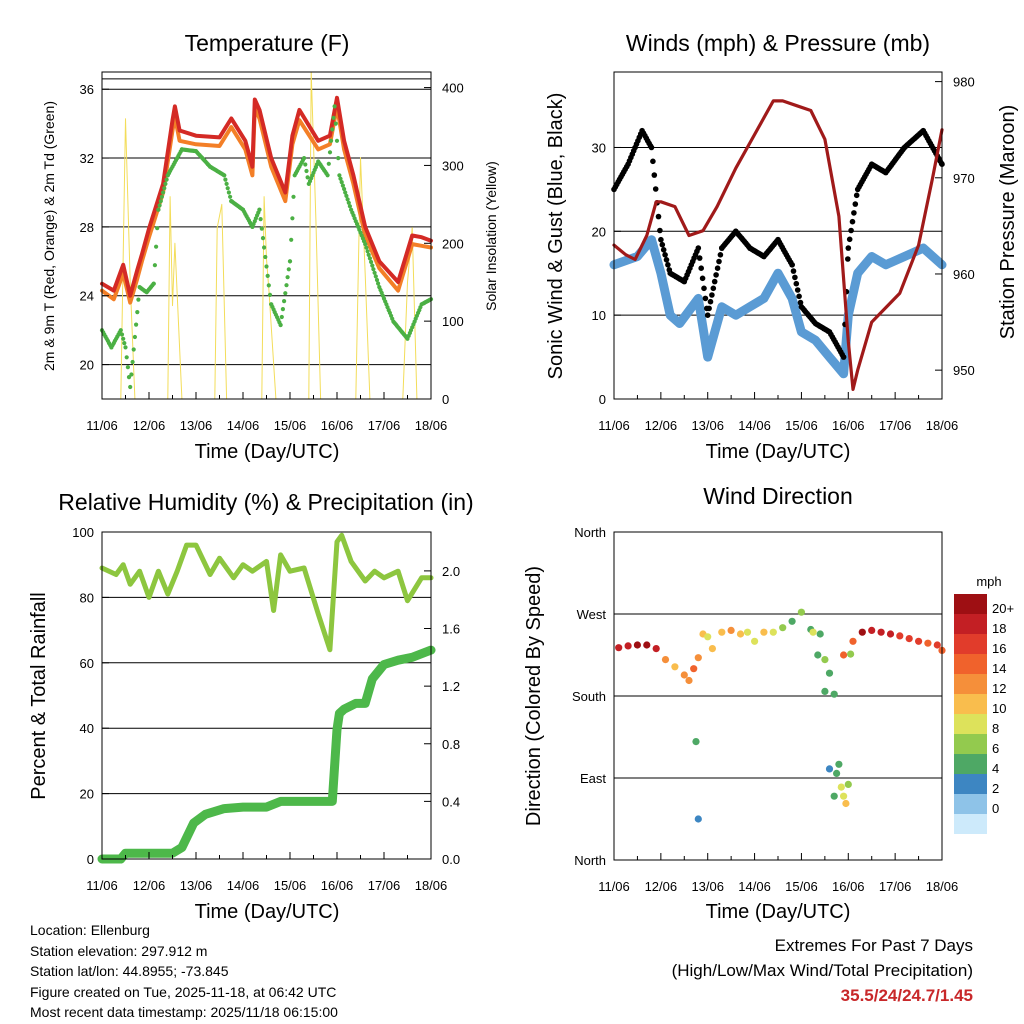 This screenshot has height=1024, width=1024. Describe the element at coordinates (267, 912) in the screenshot. I see `humidity-xlabel: Time (Day/UTC)` at that location.